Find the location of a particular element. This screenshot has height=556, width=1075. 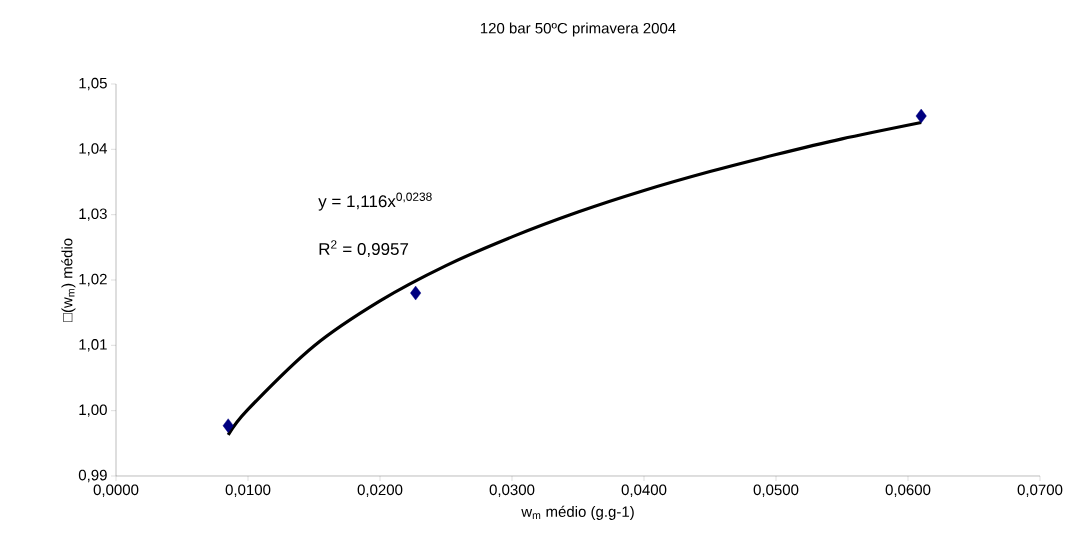

y-tick-label: 1,01 is located at coordinates (93, 345).